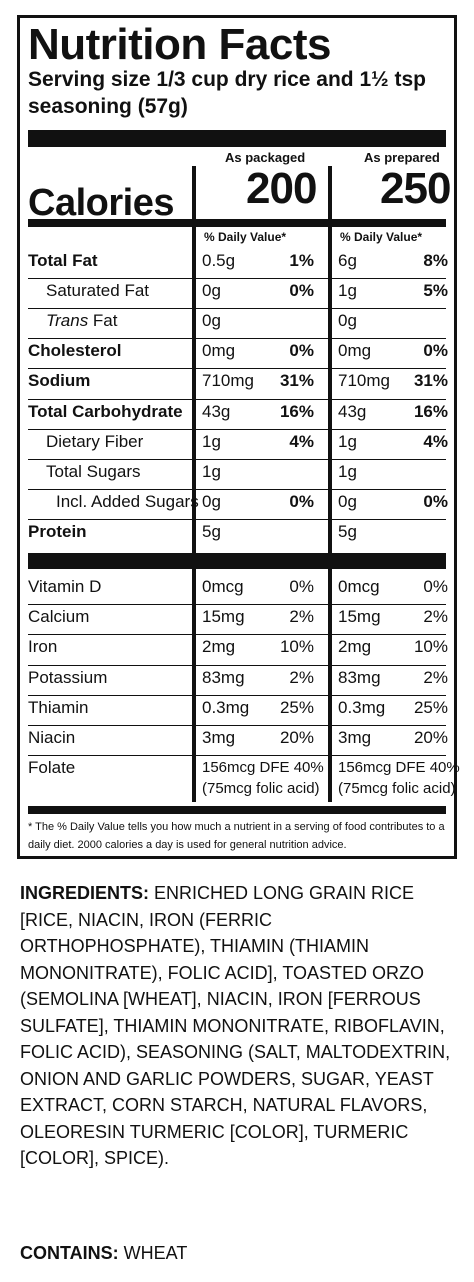 The image size is (474, 1282). Describe the element at coordinates (98, 291) in the screenshot. I see `nutrient-name: Saturated Fat` at that location.